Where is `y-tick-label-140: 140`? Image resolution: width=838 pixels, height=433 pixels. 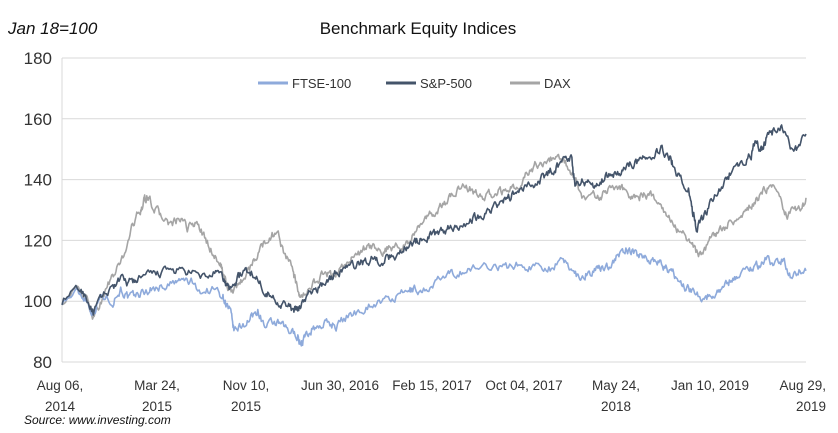 y-tick-label-140: 140 is located at coordinates (38, 180).